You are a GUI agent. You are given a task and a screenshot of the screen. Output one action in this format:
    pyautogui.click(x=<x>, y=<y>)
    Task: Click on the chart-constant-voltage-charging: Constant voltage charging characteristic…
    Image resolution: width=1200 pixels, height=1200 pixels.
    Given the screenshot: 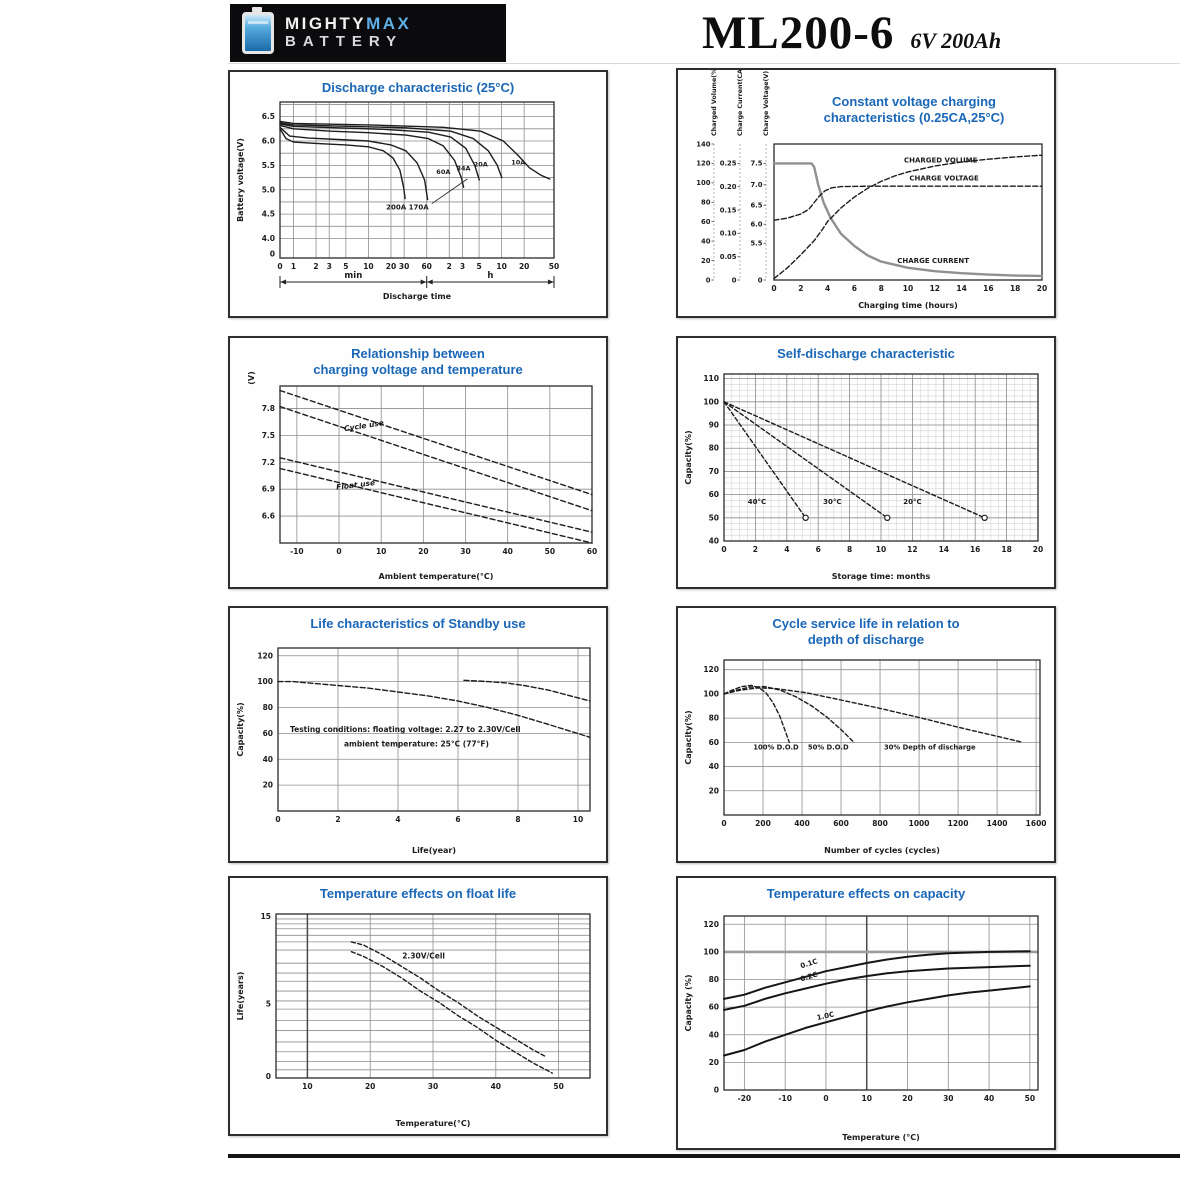 What is the action you would take?
    pyautogui.click(x=866, y=193)
    